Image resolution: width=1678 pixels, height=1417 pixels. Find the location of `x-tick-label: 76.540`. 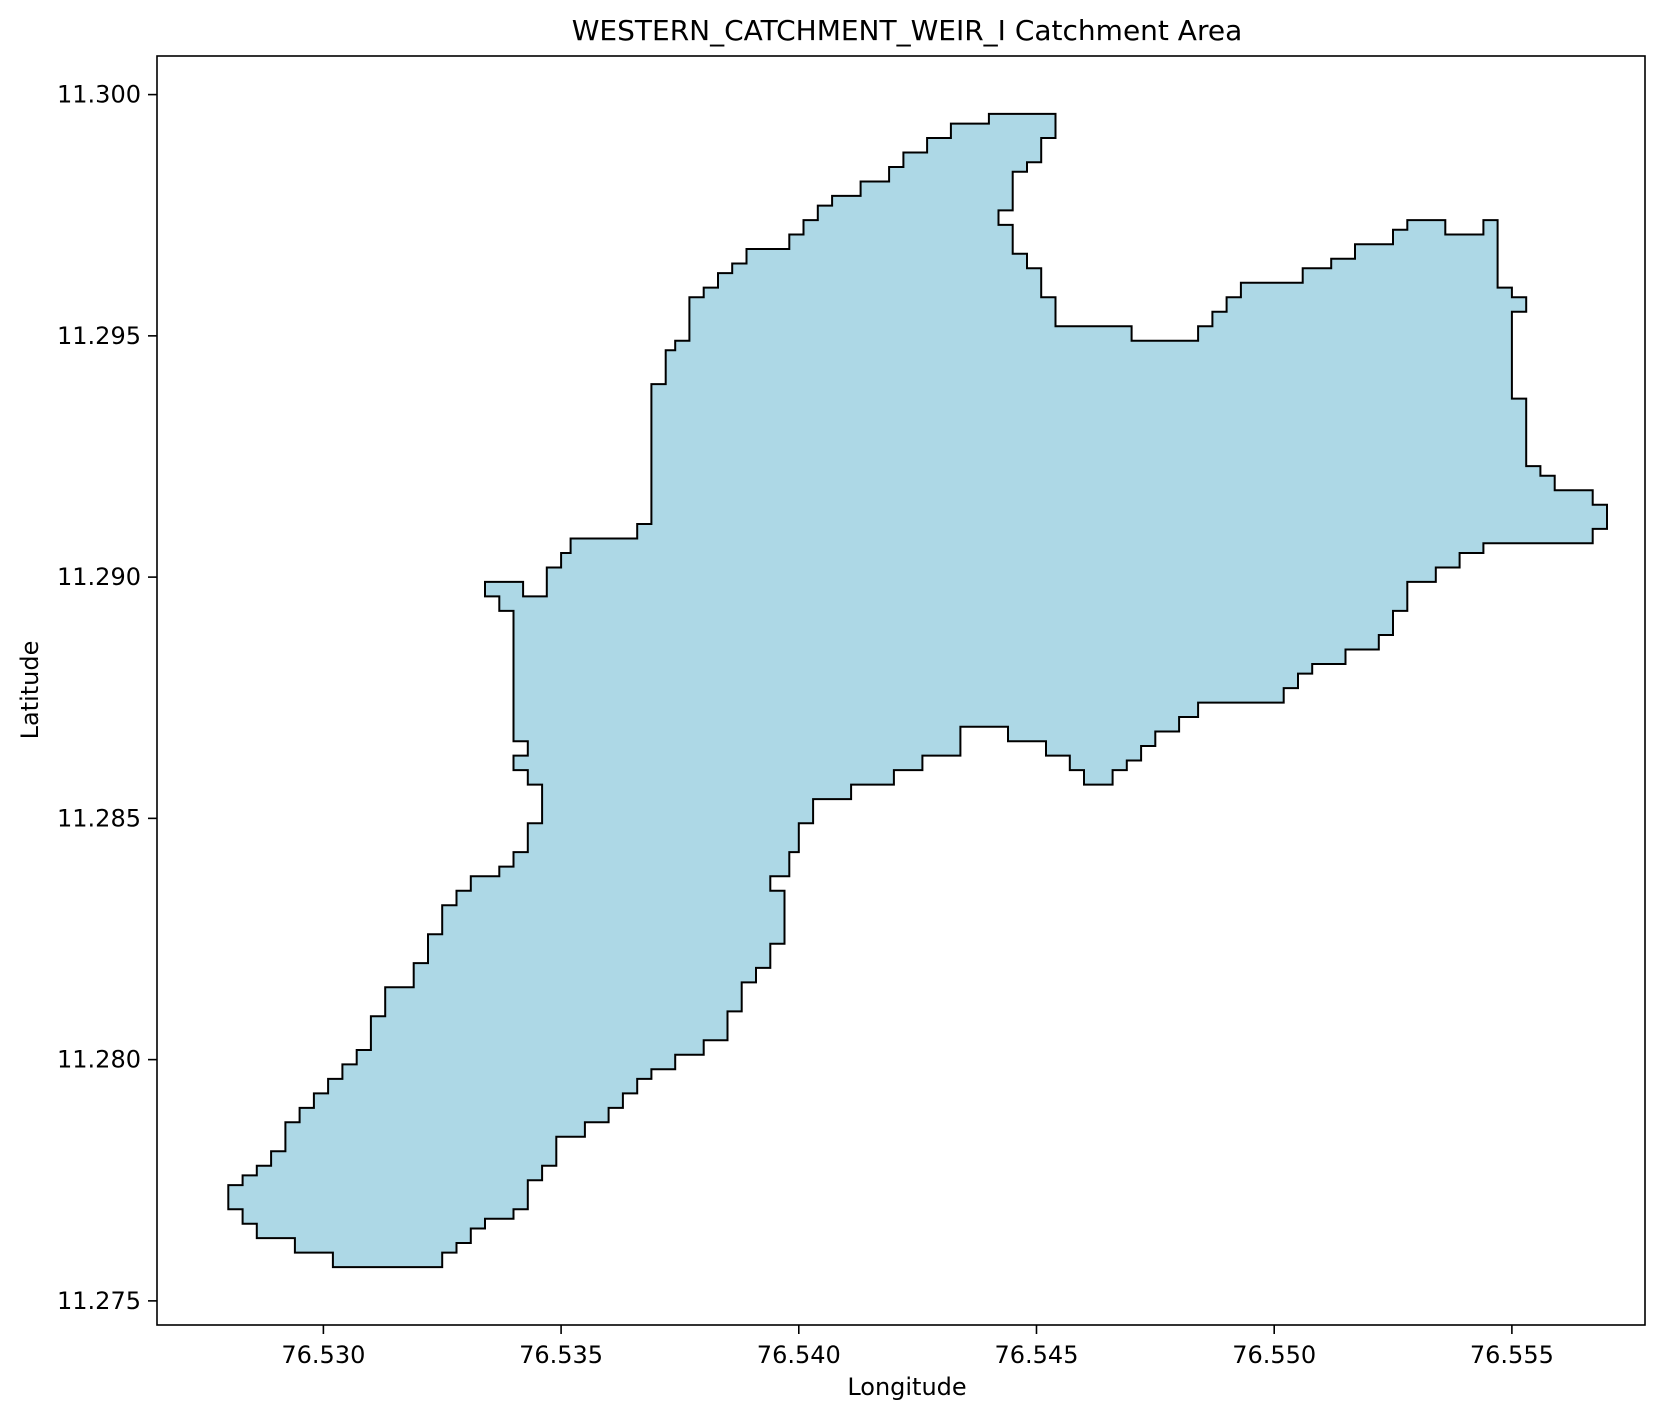

x-tick-label: 76.540 is located at coordinates (799, 1355).